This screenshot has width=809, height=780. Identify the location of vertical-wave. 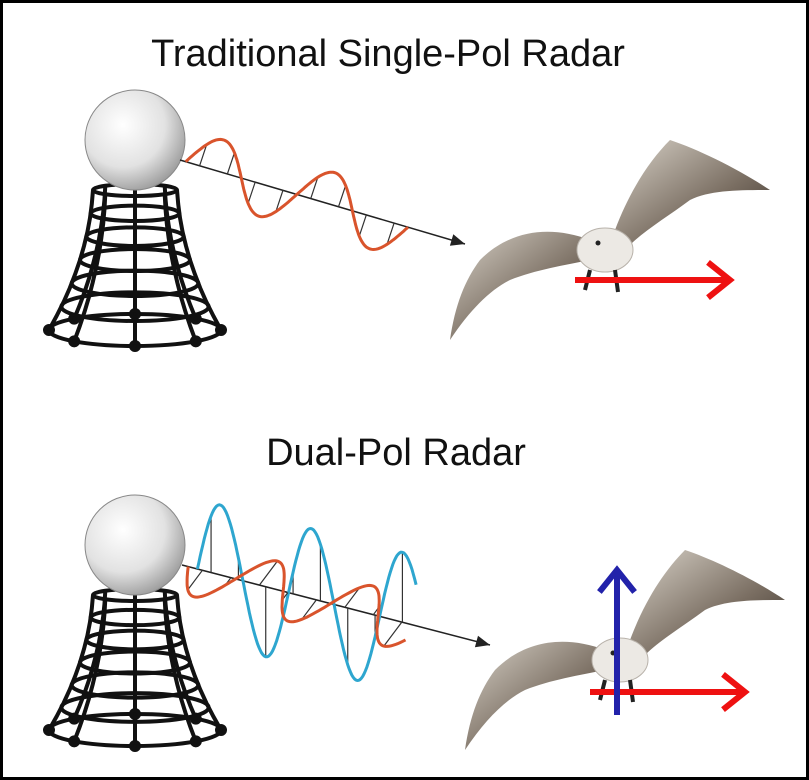
(306, 593).